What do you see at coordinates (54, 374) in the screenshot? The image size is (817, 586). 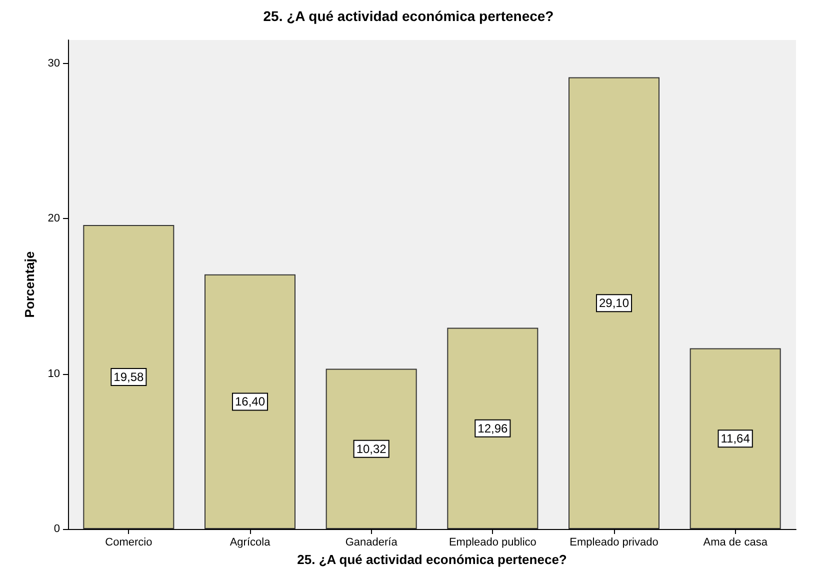 I see `y-tick-label: 10` at bounding box center [54, 374].